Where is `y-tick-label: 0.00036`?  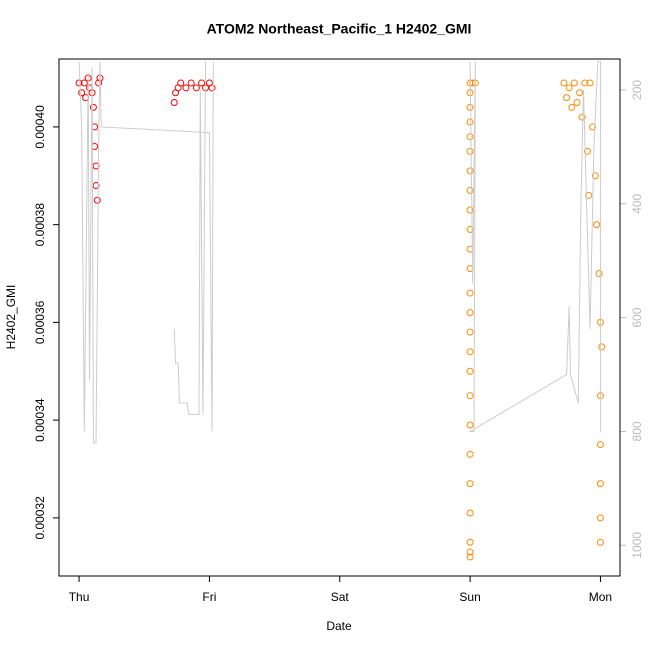
y-tick-label: 0.00036 is located at coordinates (40, 322).